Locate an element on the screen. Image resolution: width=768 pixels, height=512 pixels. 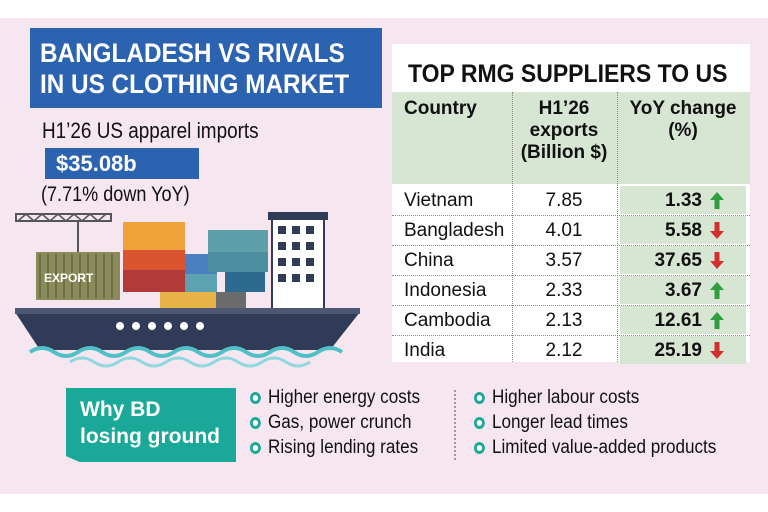
change-value: 3.67 is located at coordinates (683, 290).